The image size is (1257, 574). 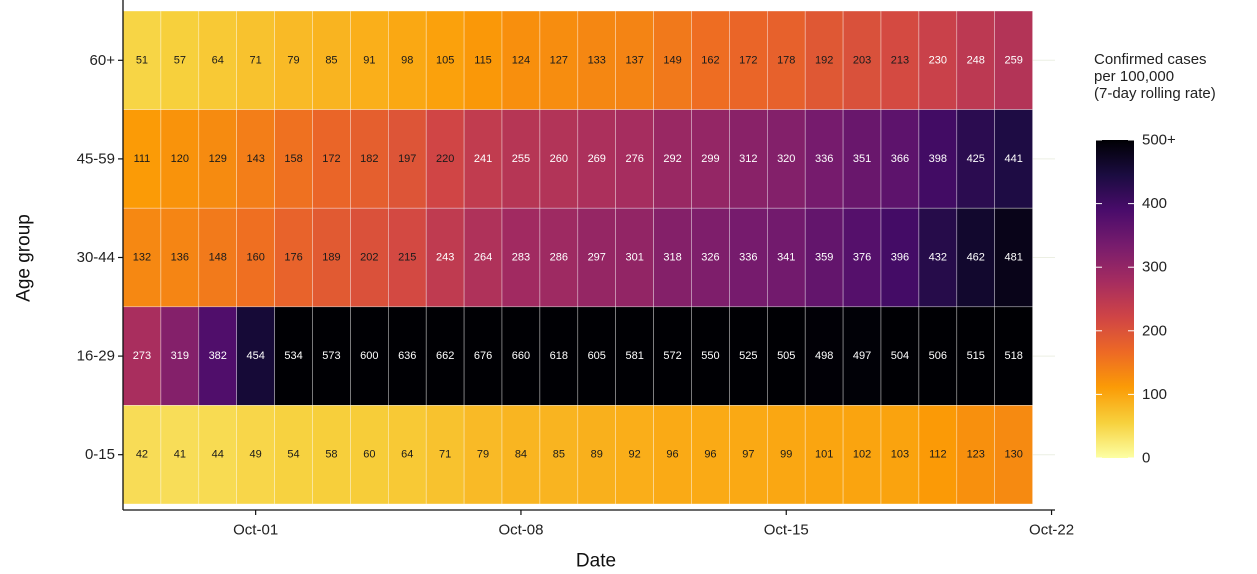 I want to click on cell-value-label: 103, so click(x=900, y=455).